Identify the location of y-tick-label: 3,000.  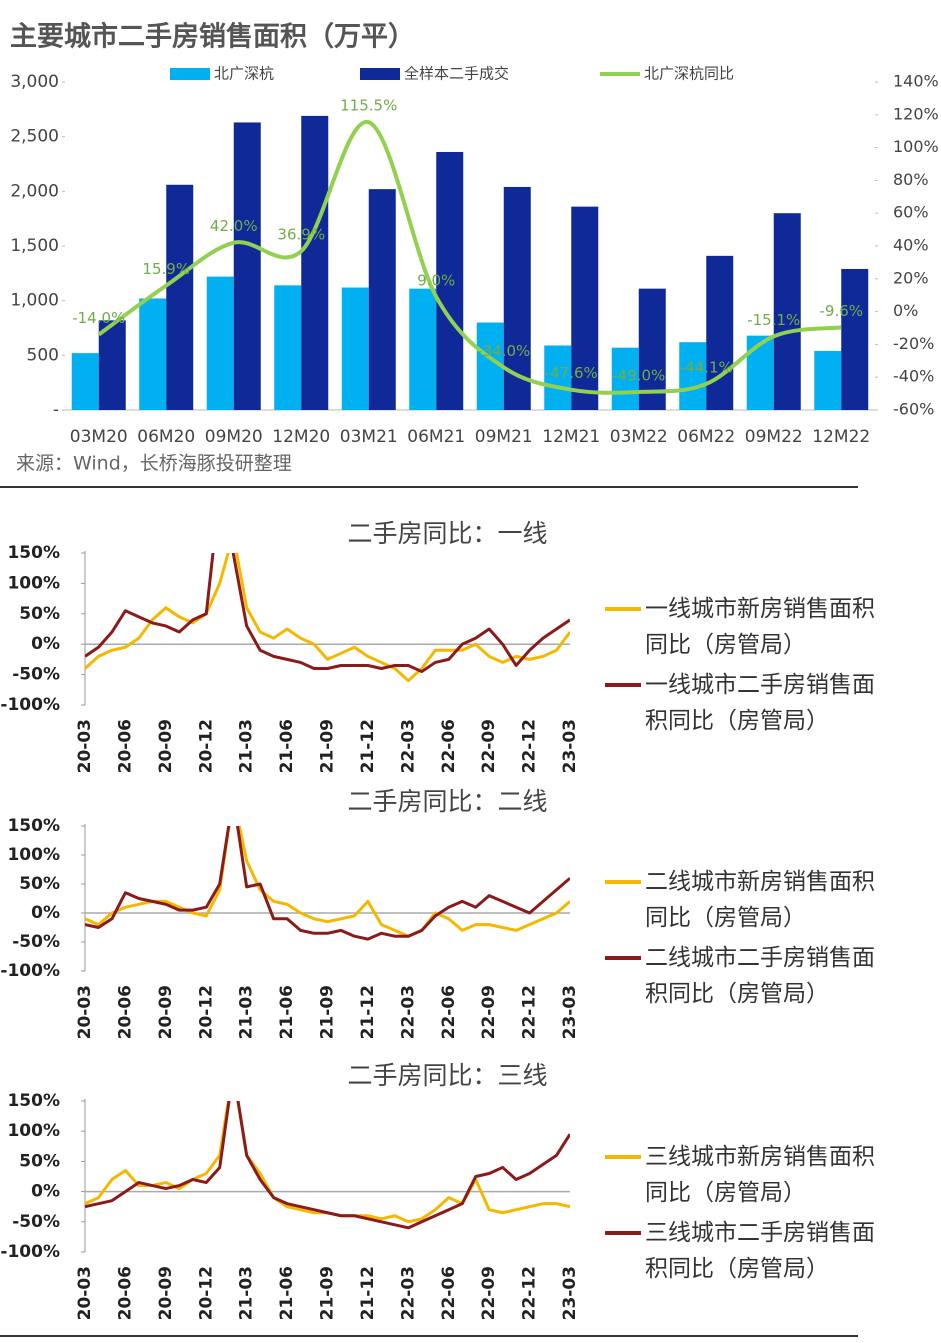
(34, 82).